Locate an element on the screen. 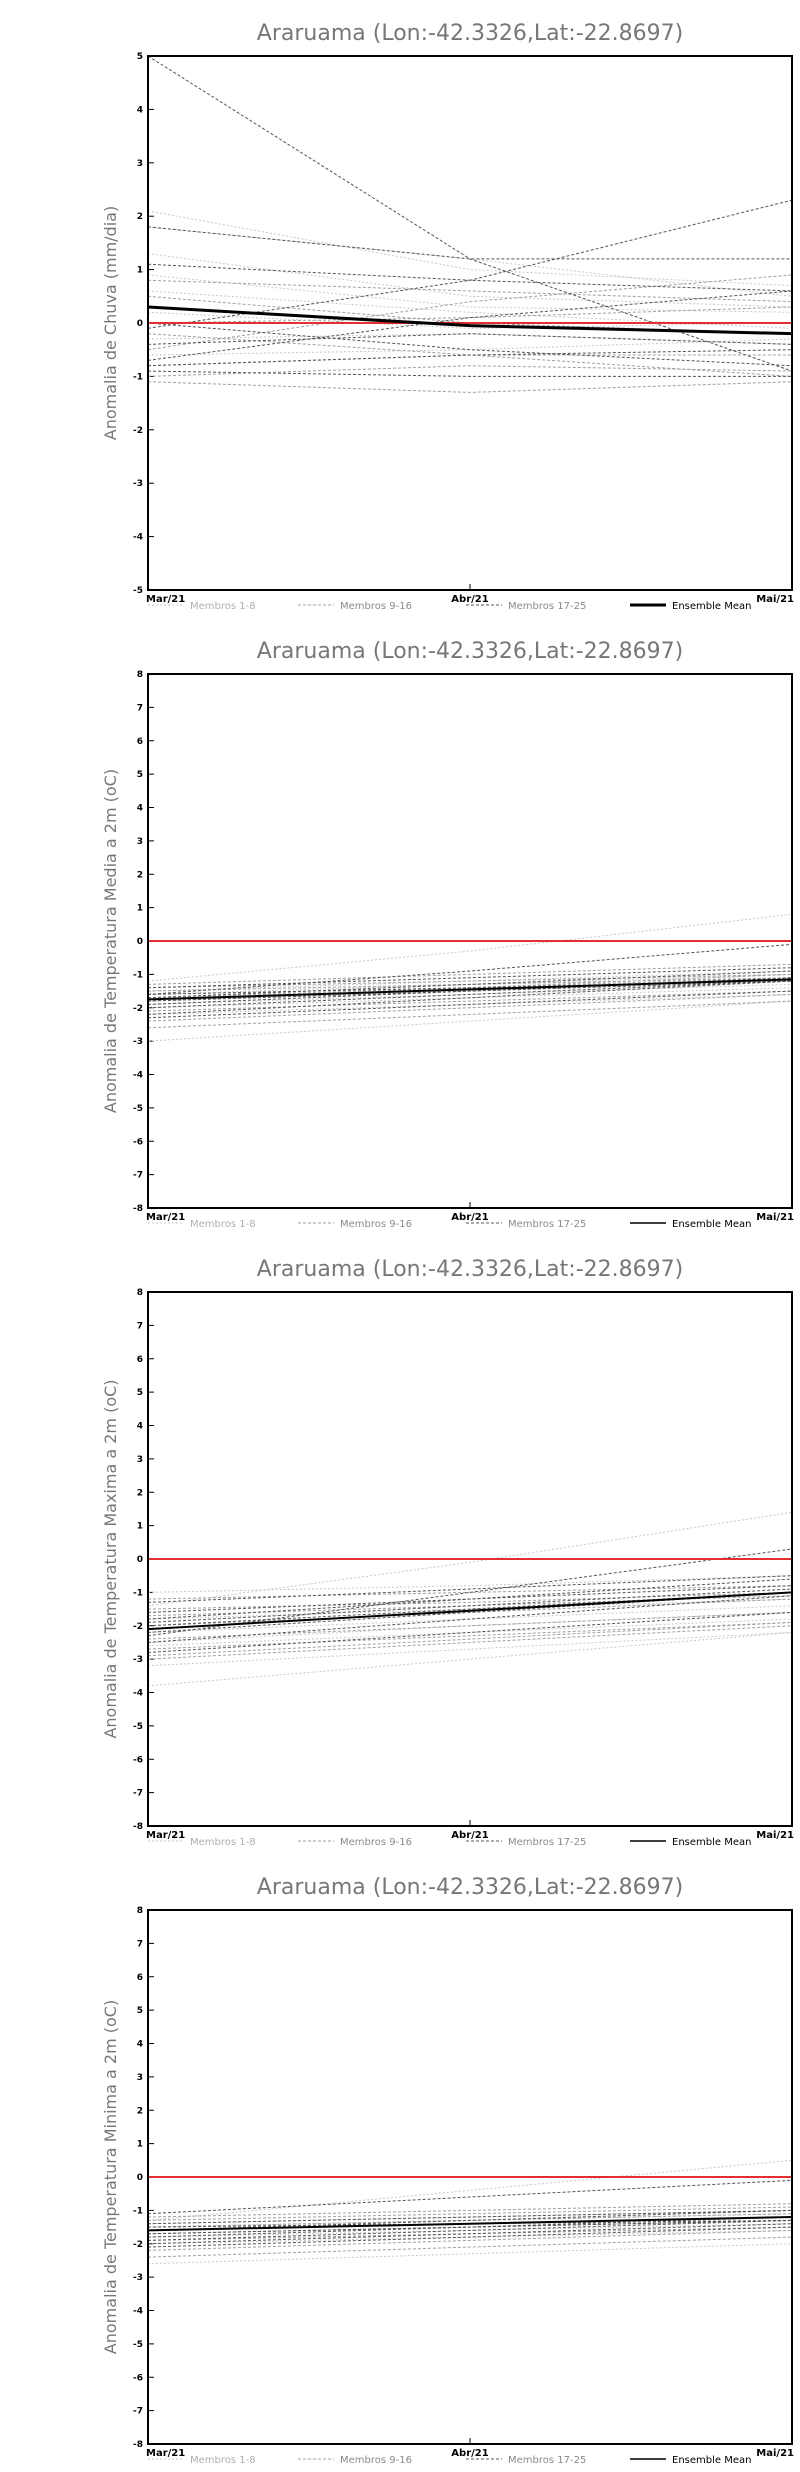  y-tick-label: 2 is located at coordinates (140, 2111).